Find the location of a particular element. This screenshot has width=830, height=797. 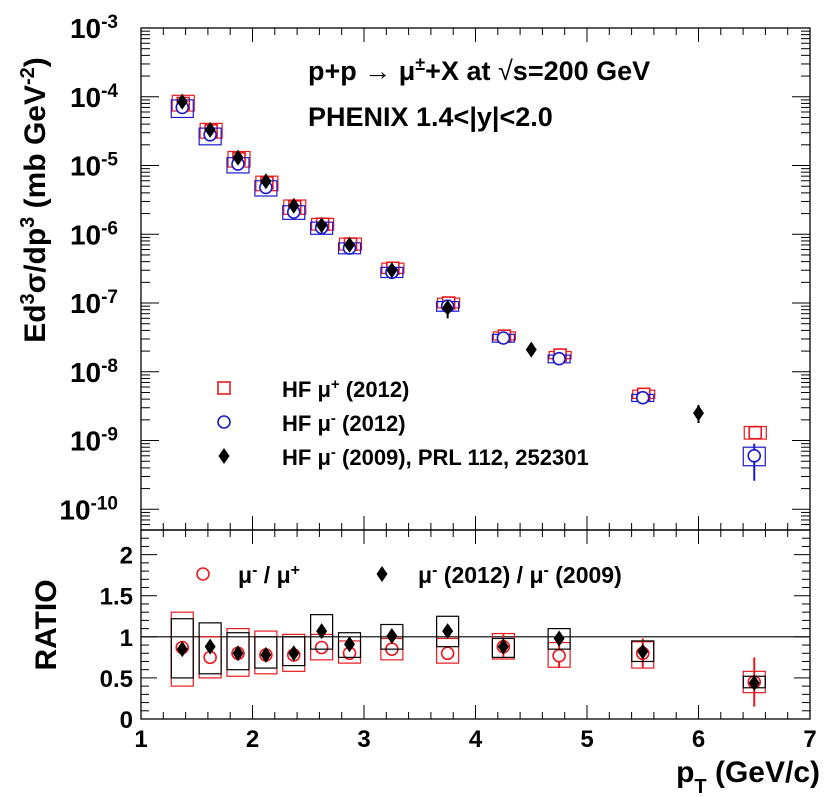

top-ytick-label-6-part-1: -9 is located at coordinates (109, 434).